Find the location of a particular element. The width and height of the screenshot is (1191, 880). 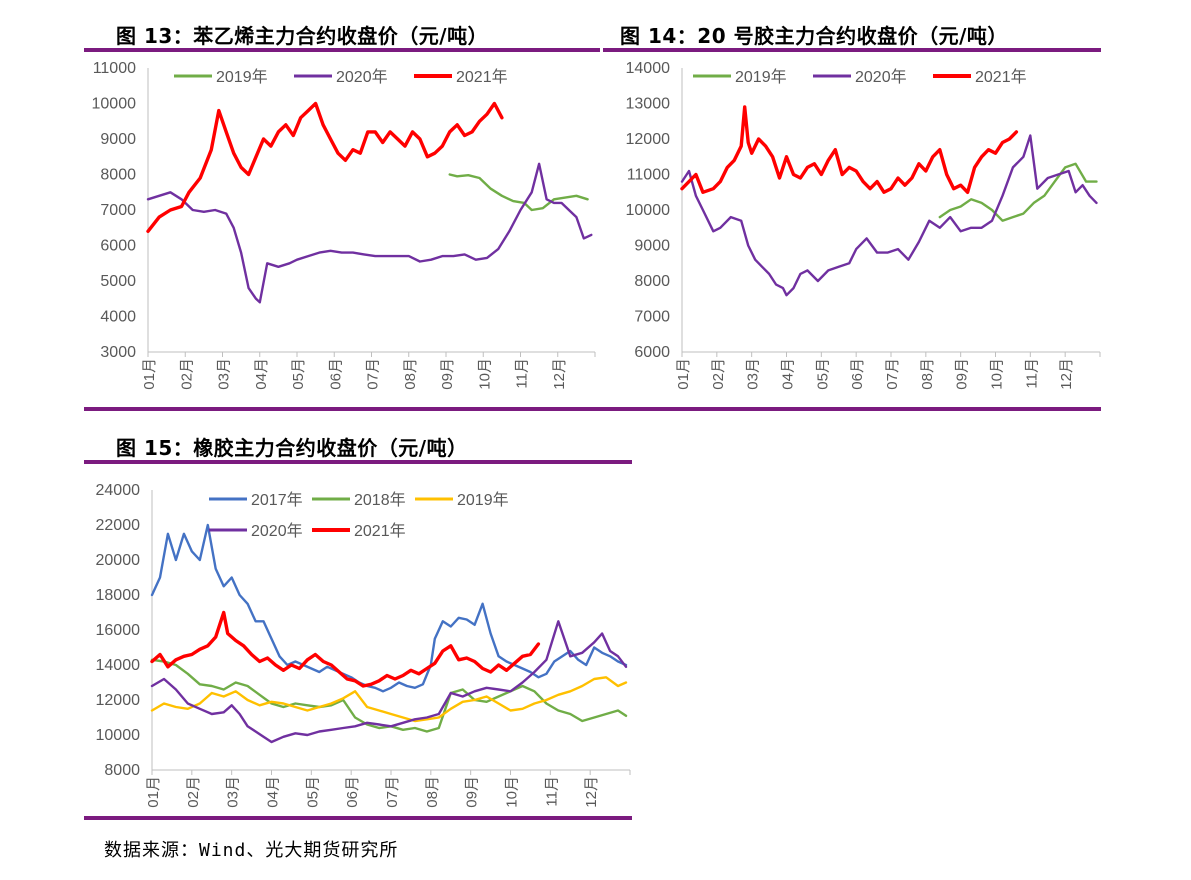

y-tick-label-18000: 18000 is located at coordinates (118, 595).